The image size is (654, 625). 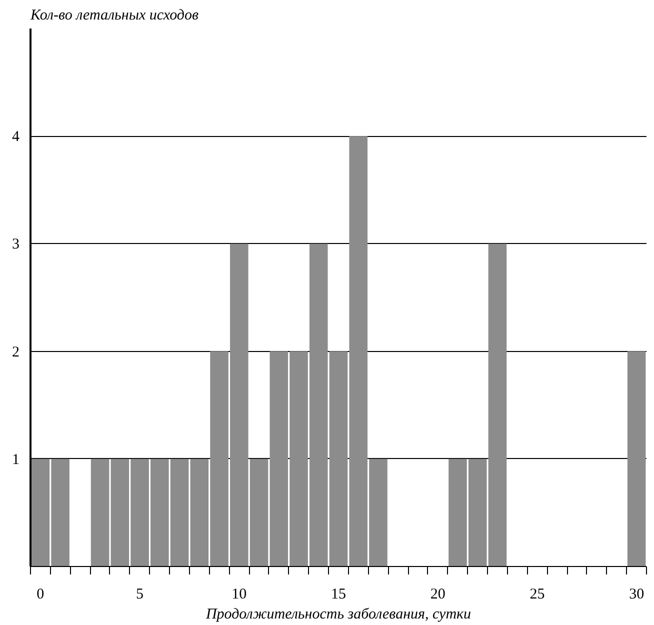 What do you see at coordinates (537, 594) in the screenshot?
I see `x-tick-label: 25` at bounding box center [537, 594].